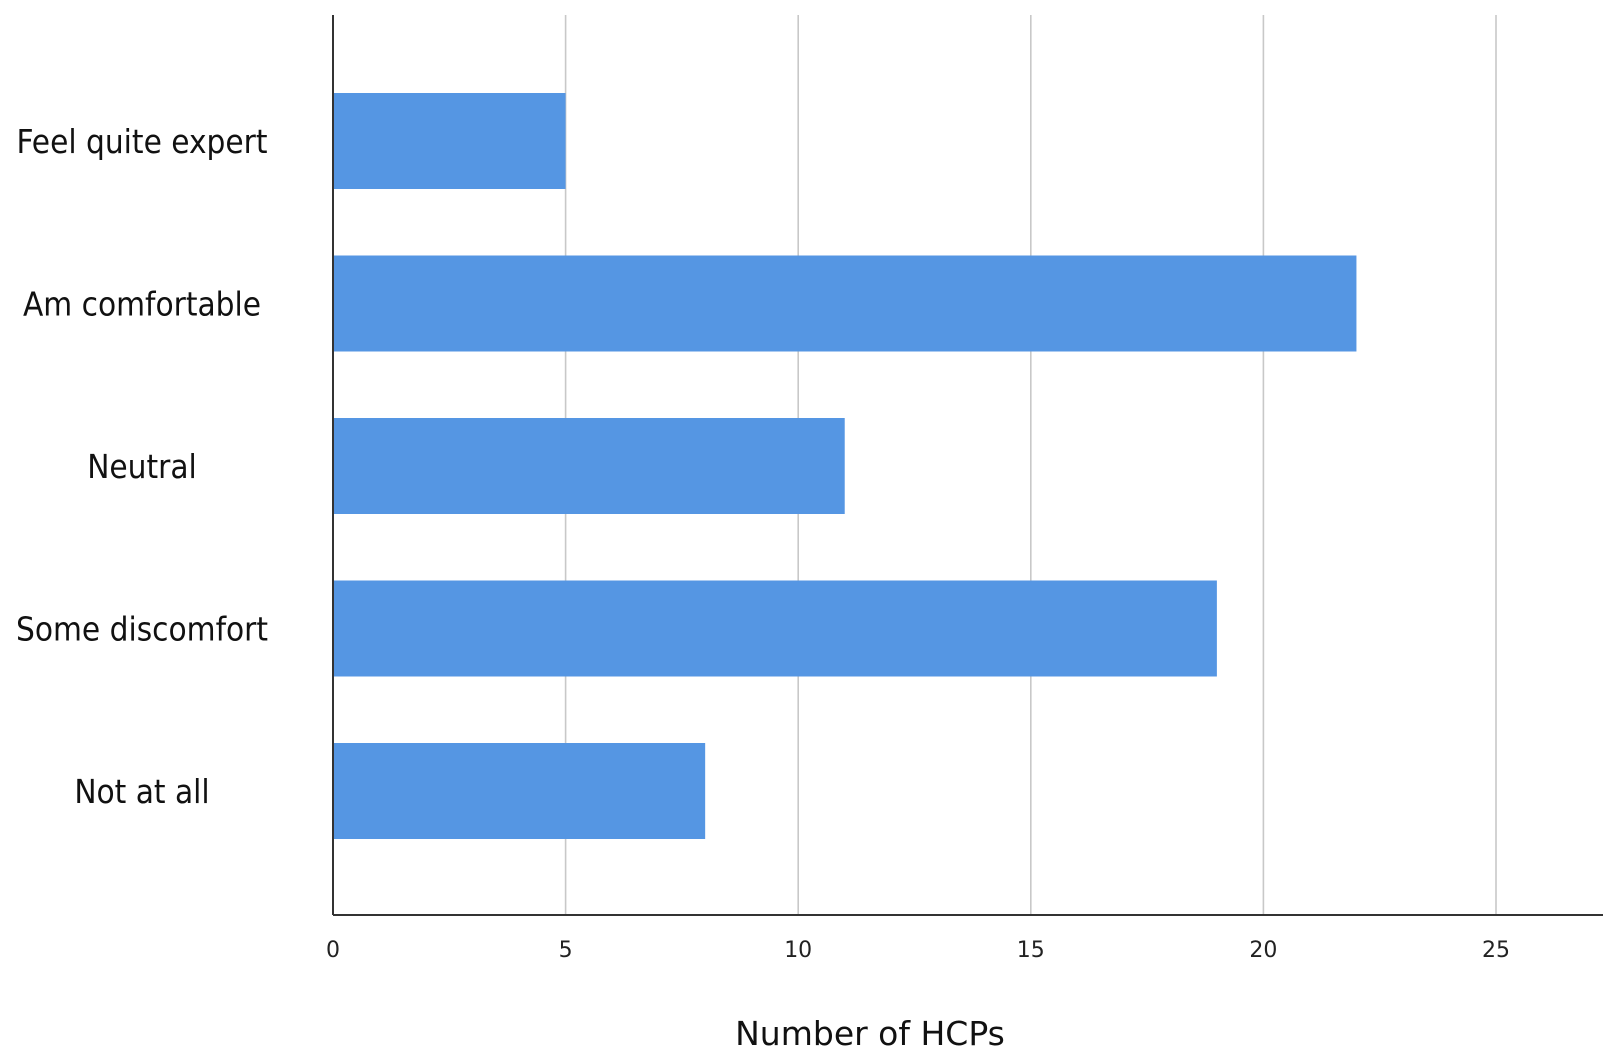 The width and height of the screenshot is (1603, 1053). Describe the element at coordinates (1496, 950) in the screenshot. I see `x-tick-label: 25` at that location.